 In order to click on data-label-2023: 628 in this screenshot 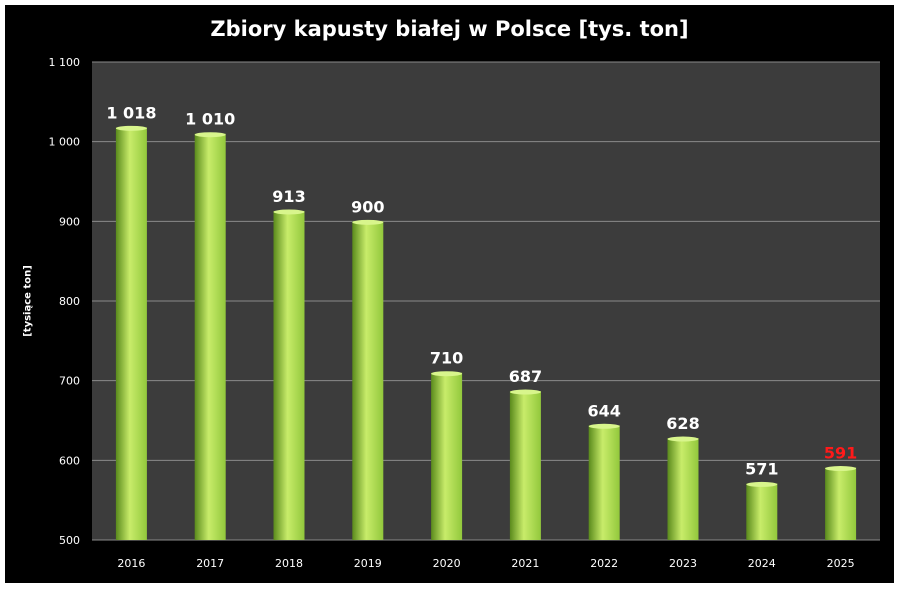, I will do `click(682, 423)`.